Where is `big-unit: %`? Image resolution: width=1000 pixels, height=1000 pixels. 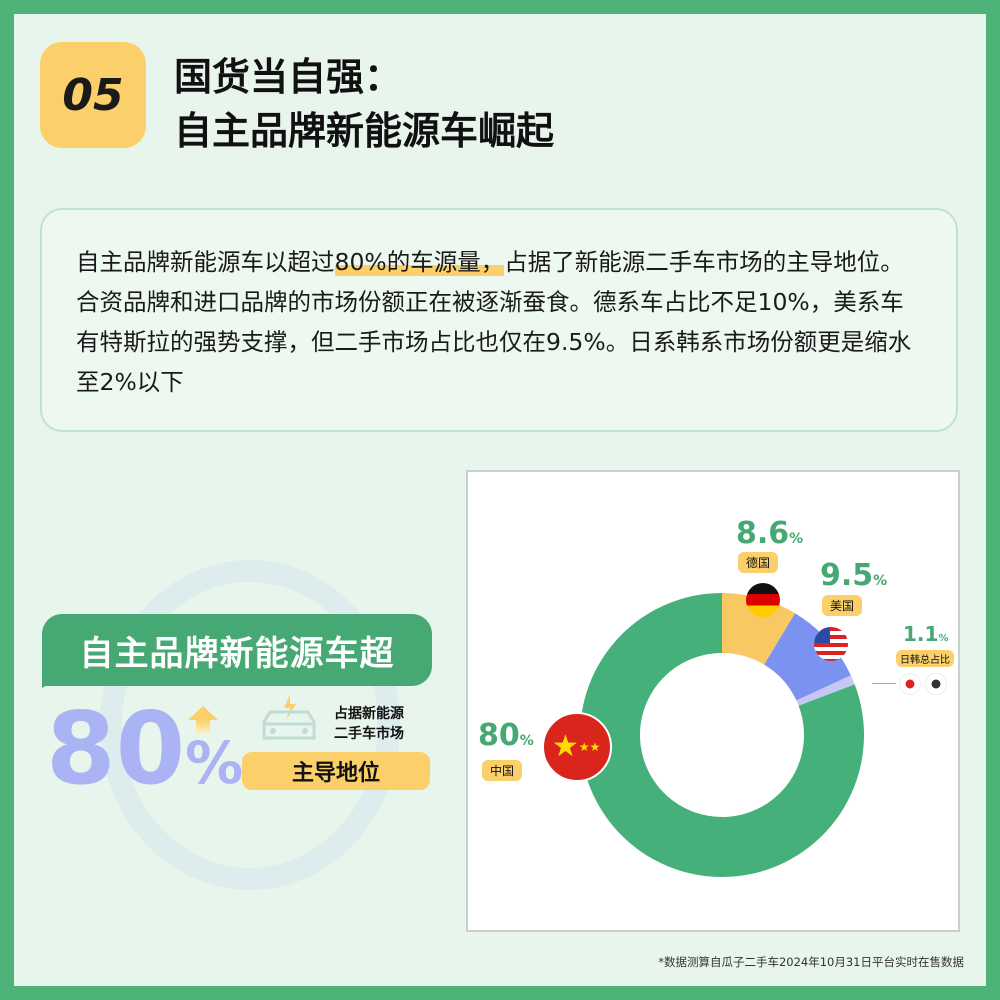 big-unit: % is located at coordinates (214, 763).